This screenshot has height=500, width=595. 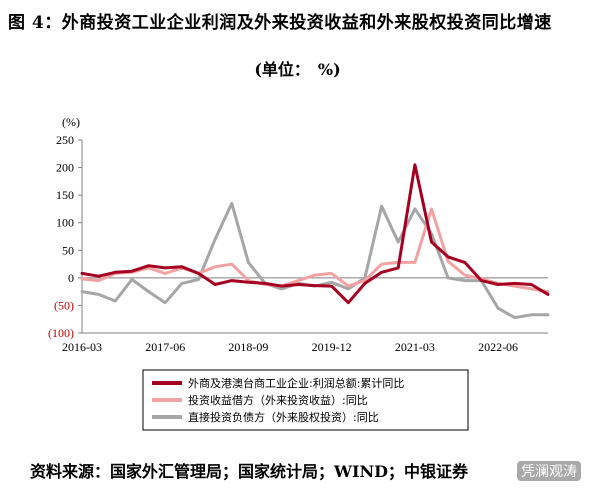 What do you see at coordinates (65, 223) in the screenshot?
I see `y-tick-label: 100` at bounding box center [65, 223].